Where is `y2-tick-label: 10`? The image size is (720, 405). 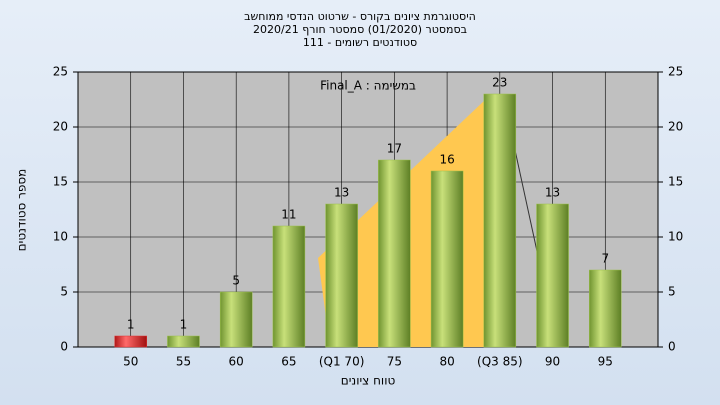 y2-tick-label: 10 is located at coordinates (675, 237).